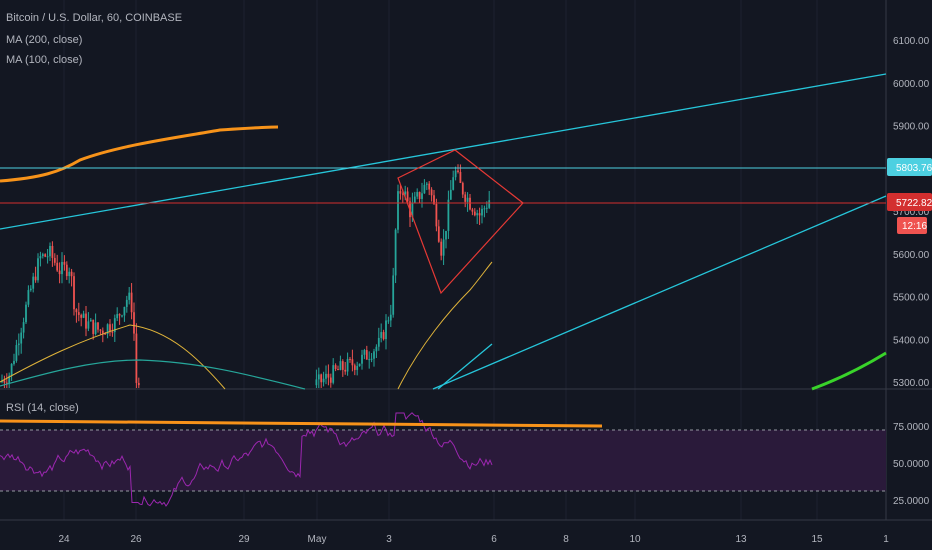  What do you see at coordinates (473, 539) in the screenshot?
I see `time-axis: 24 26 29 May 3 6 8 10 13 15 1` at bounding box center [473, 539].